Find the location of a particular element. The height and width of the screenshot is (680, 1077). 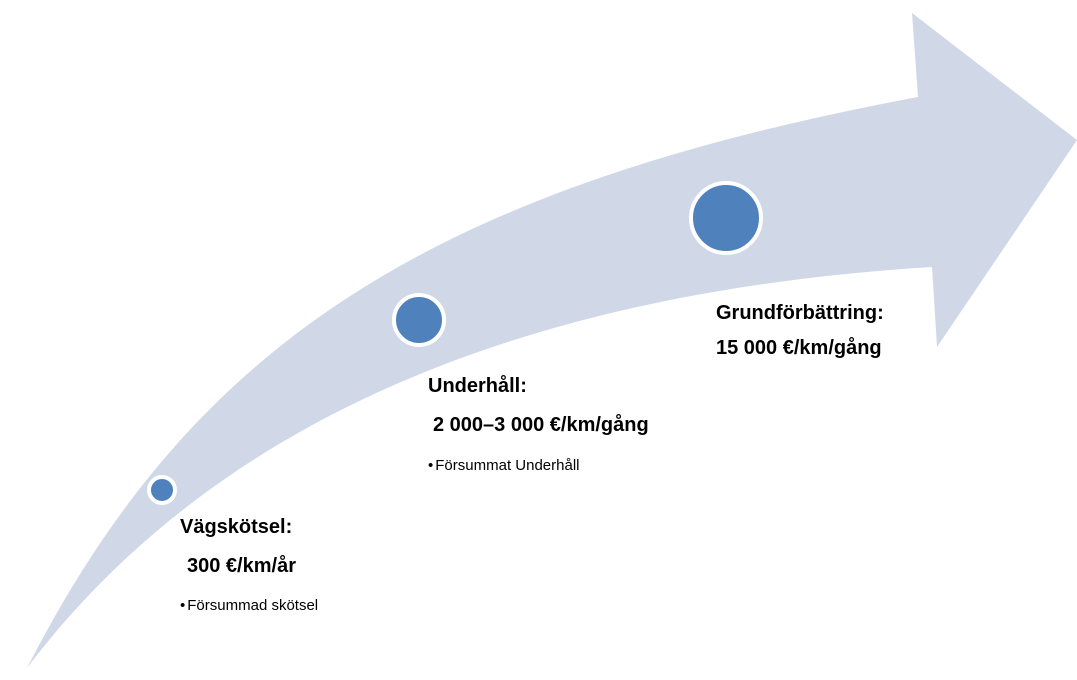

stage-1-bullet: • Försummad skötsel is located at coordinates (249, 605).